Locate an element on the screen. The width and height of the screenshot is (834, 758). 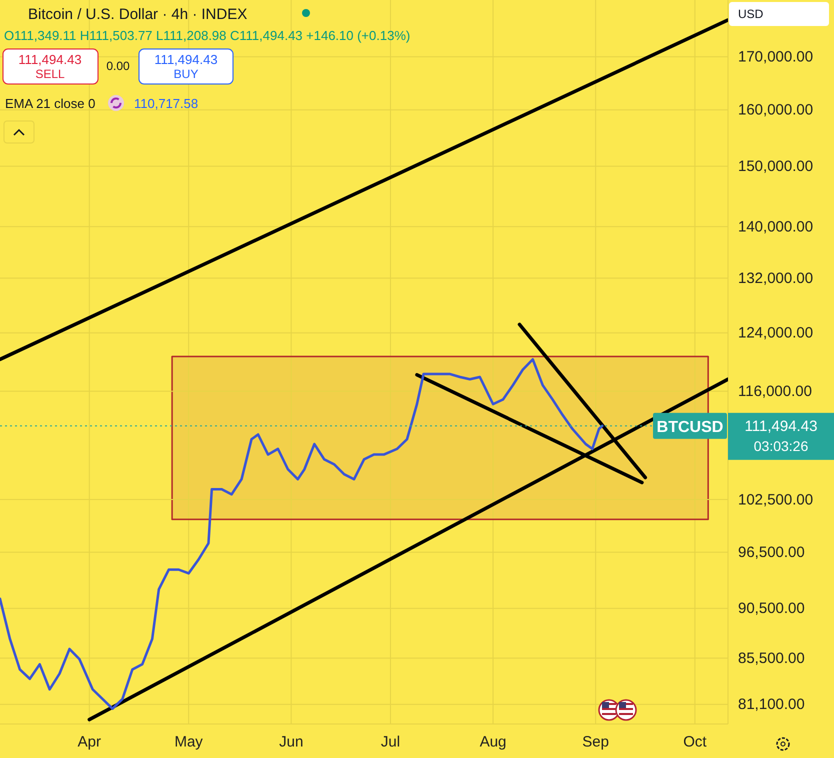
x-tick-label: Aug is located at coordinates (493, 742).